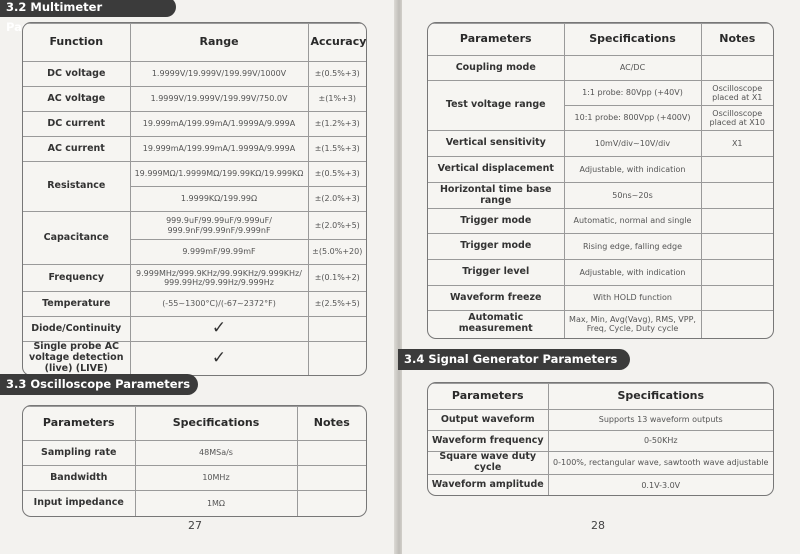 The width and height of the screenshot is (800, 554). What do you see at coordinates (77, 304) in the screenshot?
I see `row-label: Temperature` at bounding box center [77, 304].